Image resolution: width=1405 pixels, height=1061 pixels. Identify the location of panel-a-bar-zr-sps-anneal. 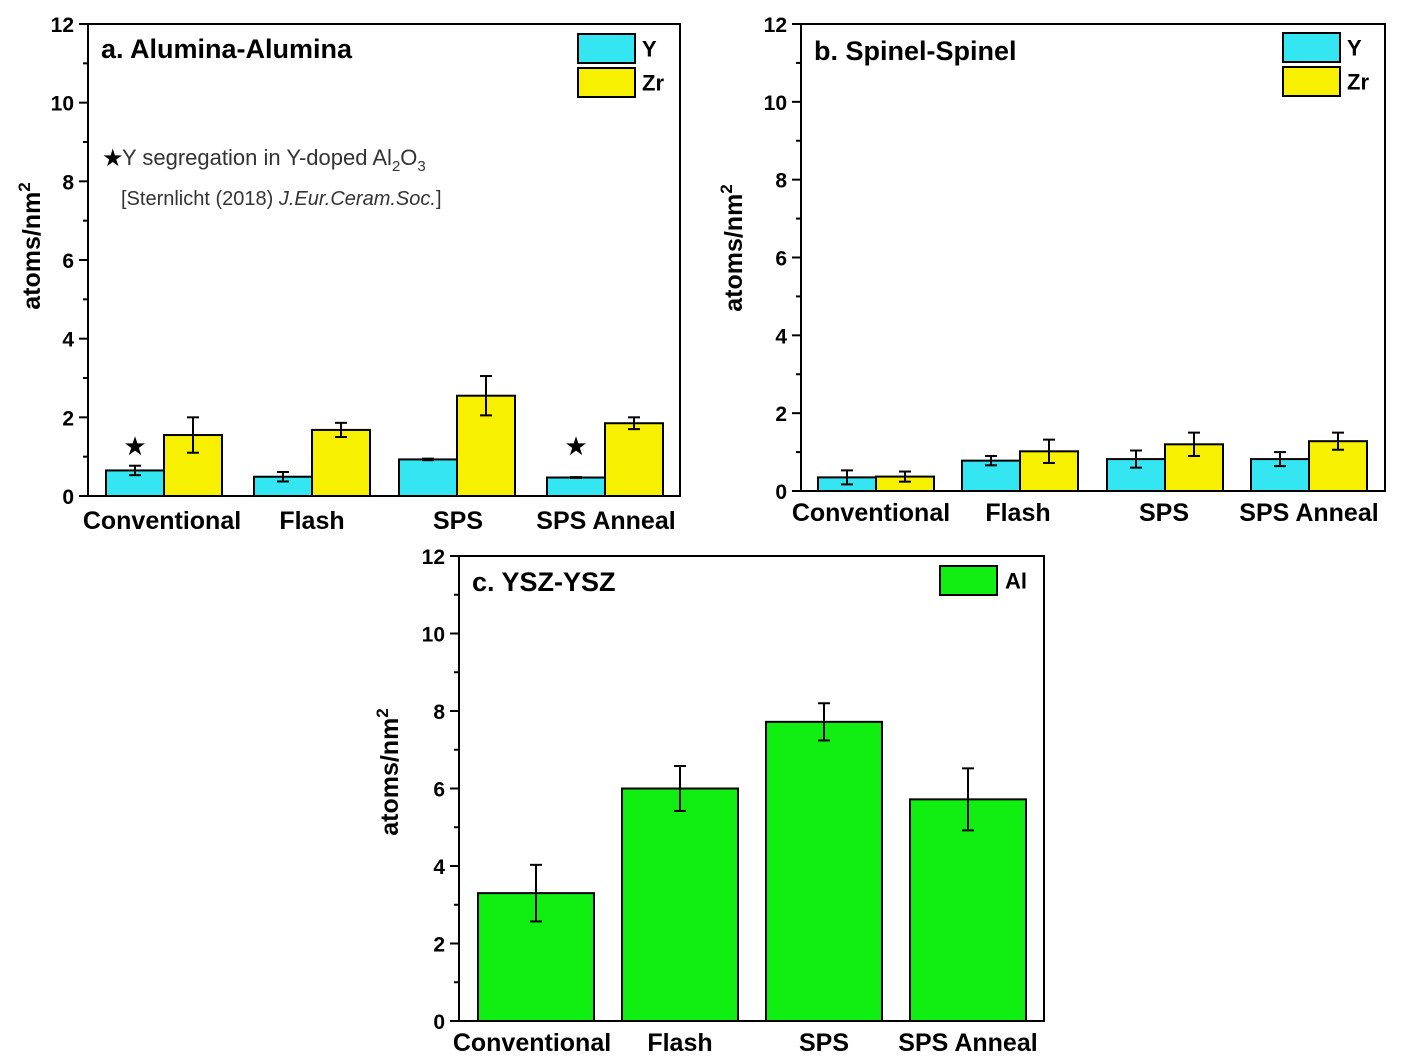
(634, 460).